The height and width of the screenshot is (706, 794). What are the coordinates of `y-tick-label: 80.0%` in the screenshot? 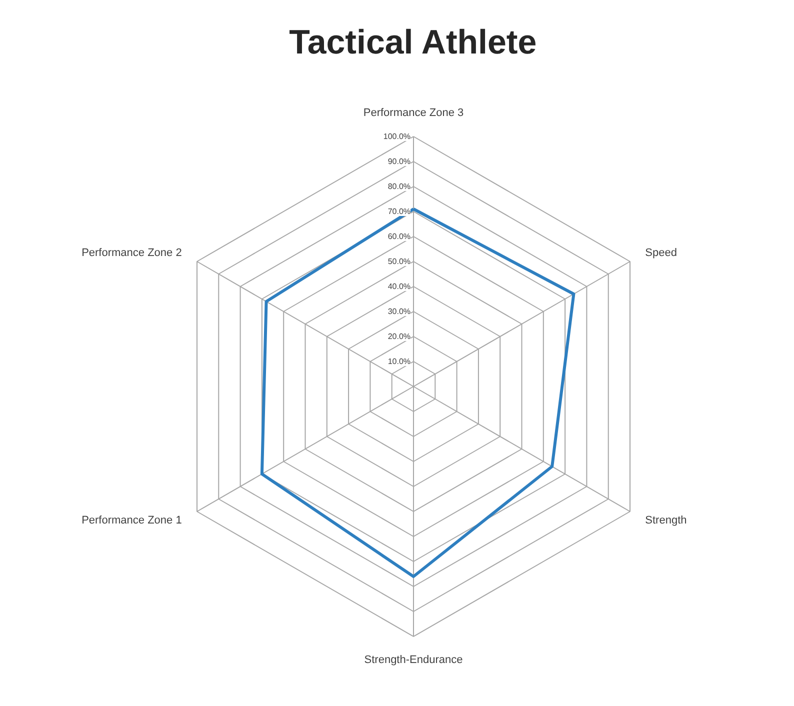 It's located at (399, 186).